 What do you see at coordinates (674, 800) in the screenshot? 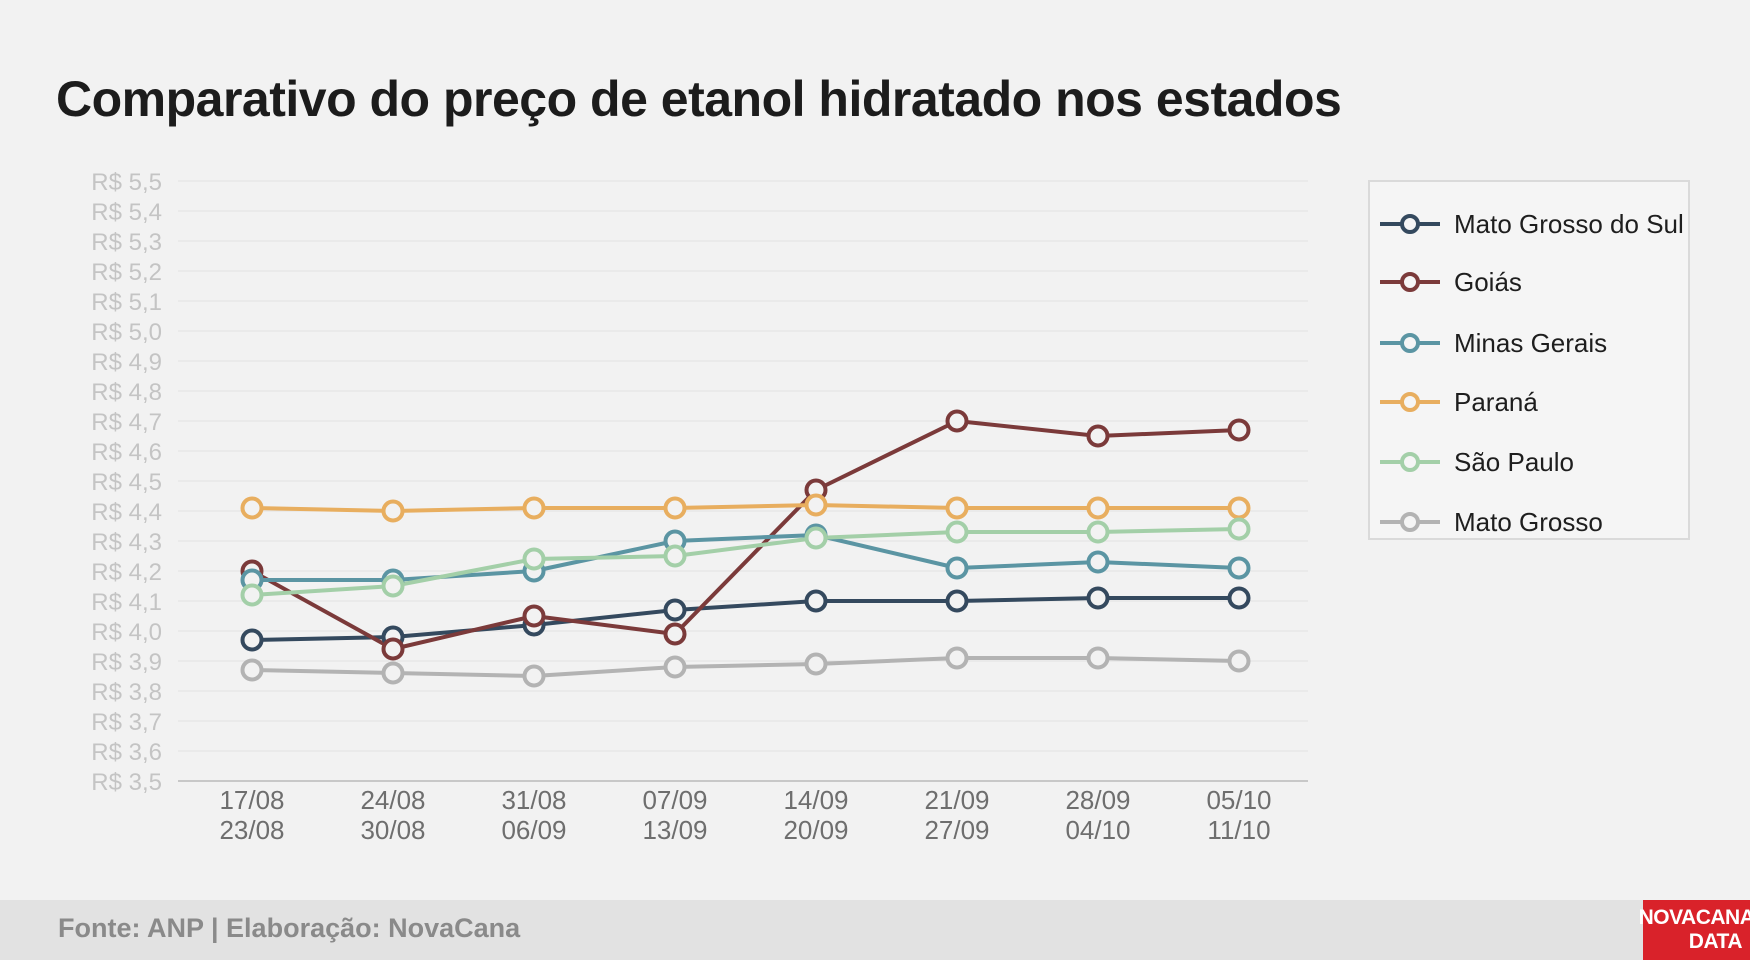
I see `x-tick-label: 07/09` at bounding box center [674, 800].